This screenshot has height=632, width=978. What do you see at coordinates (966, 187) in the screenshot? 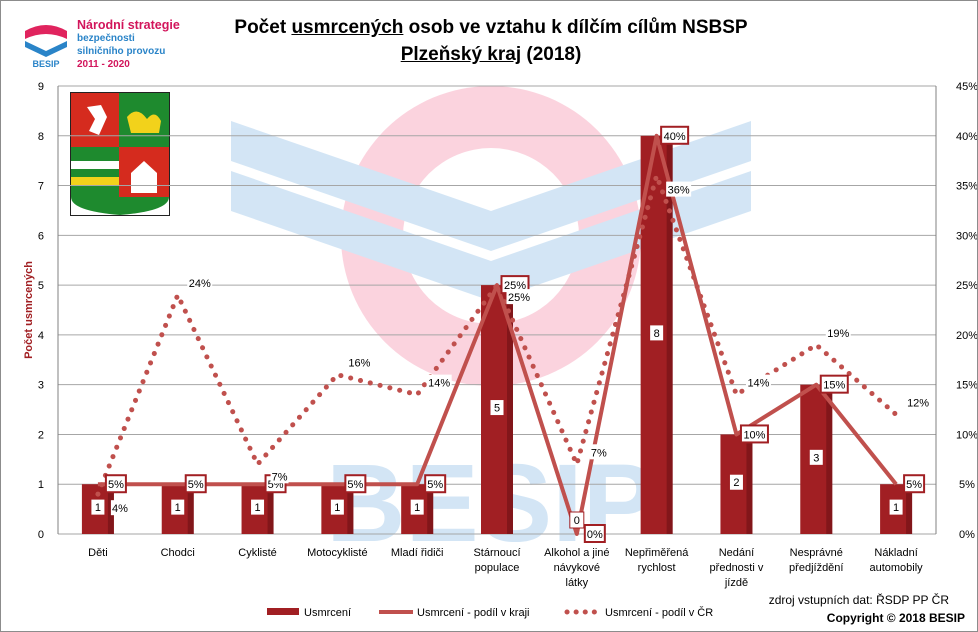
I see `y2-tick-label: 35%` at bounding box center [966, 187].